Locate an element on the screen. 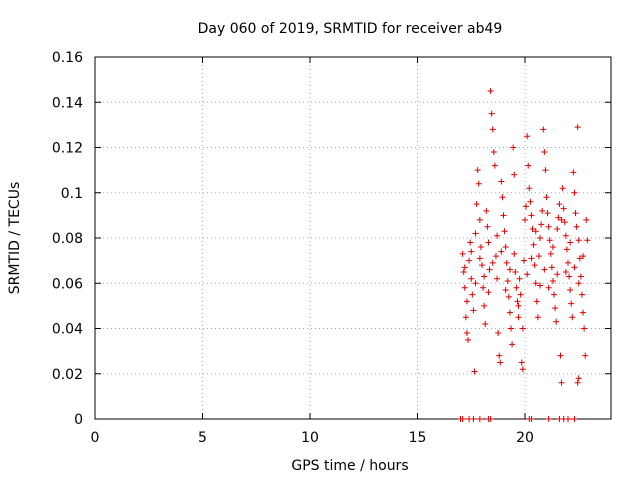 This screenshot has width=640, height=480. x-tick-label: 10 is located at coordinates (310, 438).